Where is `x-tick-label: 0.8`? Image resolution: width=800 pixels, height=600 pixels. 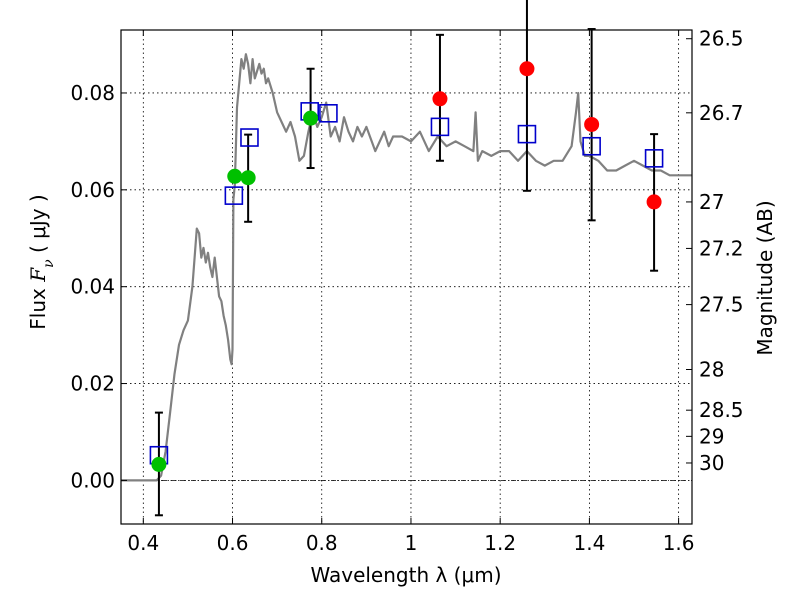 x-tick-label: 0.8 is located at coordinates (322, 543).